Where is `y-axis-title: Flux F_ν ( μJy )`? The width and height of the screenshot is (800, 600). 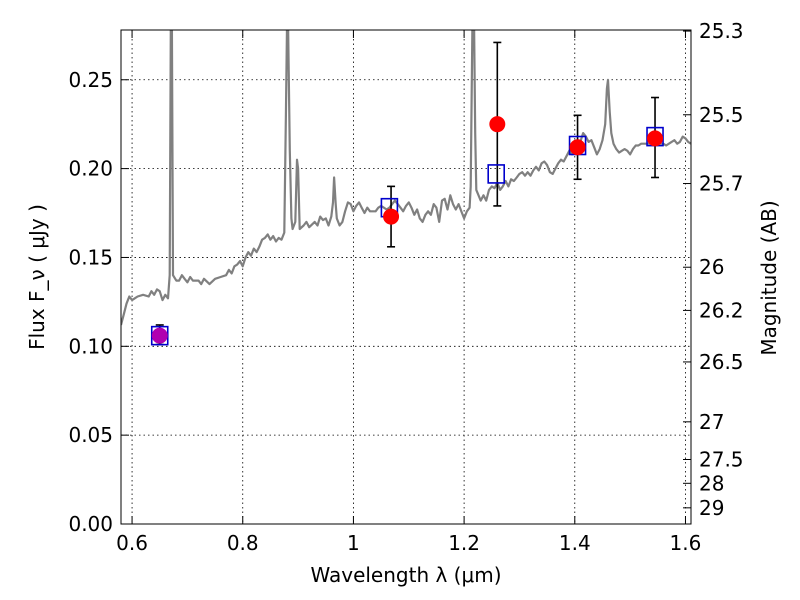
y-axis-title: Flux F_ν ( μJy ) is located at coordinates (37, 277).